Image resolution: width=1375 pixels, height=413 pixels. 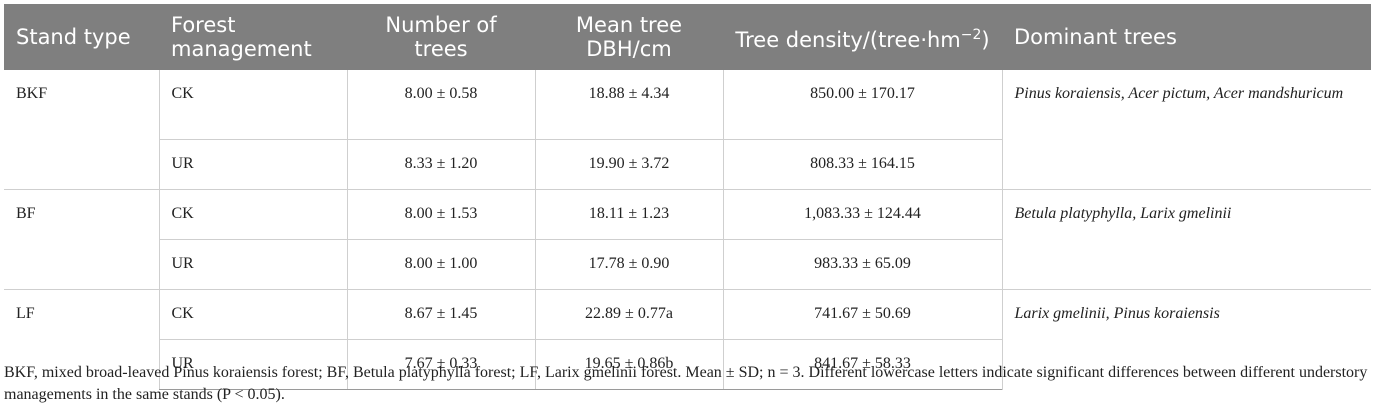 I want to click on number-of-trees-cell: 8.00 ± 0.58, so click(x=440, y=105).